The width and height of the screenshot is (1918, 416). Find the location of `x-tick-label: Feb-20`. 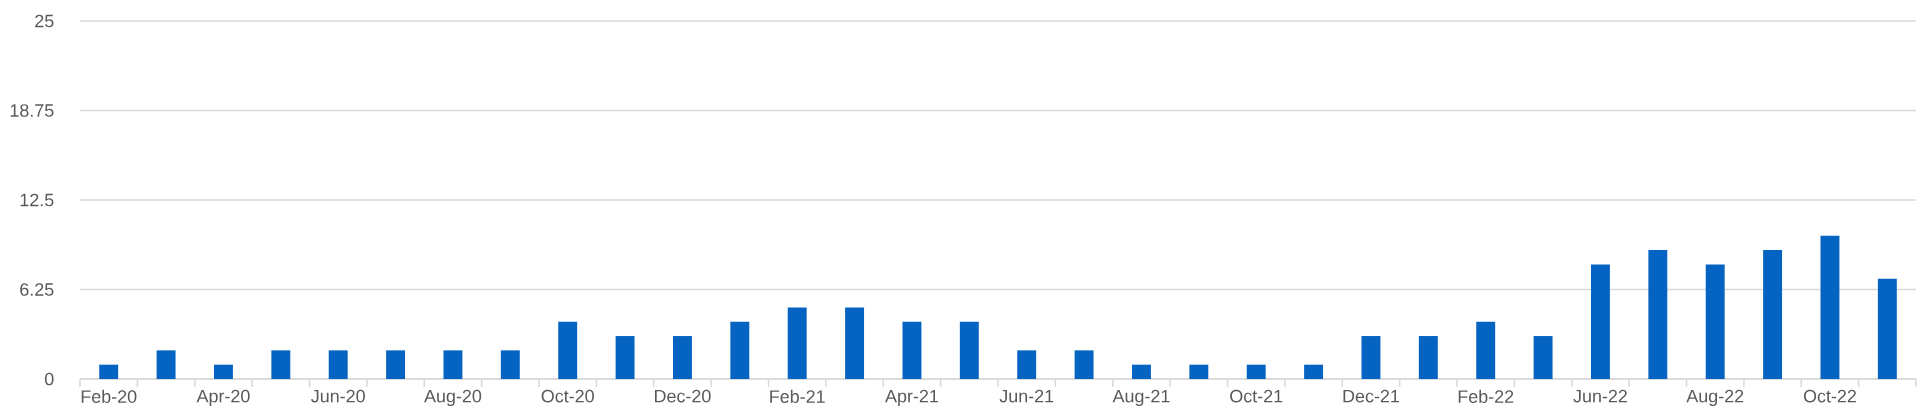

x-tick-label: Feb-20 is located at coordinates (109, 396).